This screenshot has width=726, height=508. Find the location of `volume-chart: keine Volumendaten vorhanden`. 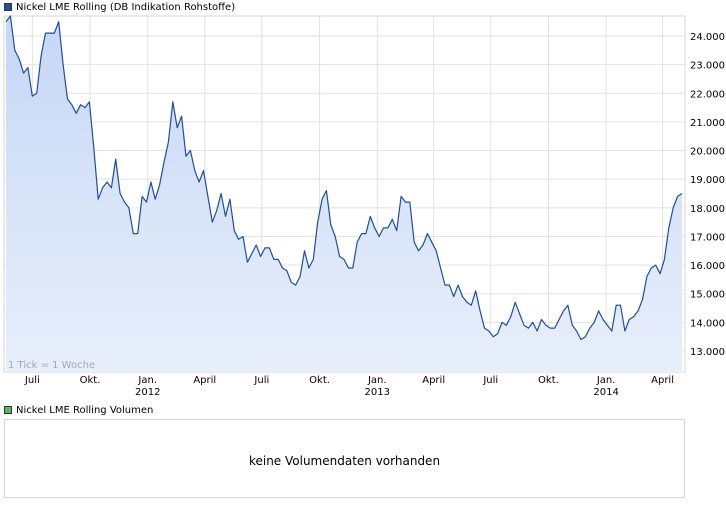

volume-chart: keine Volumendaten vorhanden is located at coordinates (344, 458).